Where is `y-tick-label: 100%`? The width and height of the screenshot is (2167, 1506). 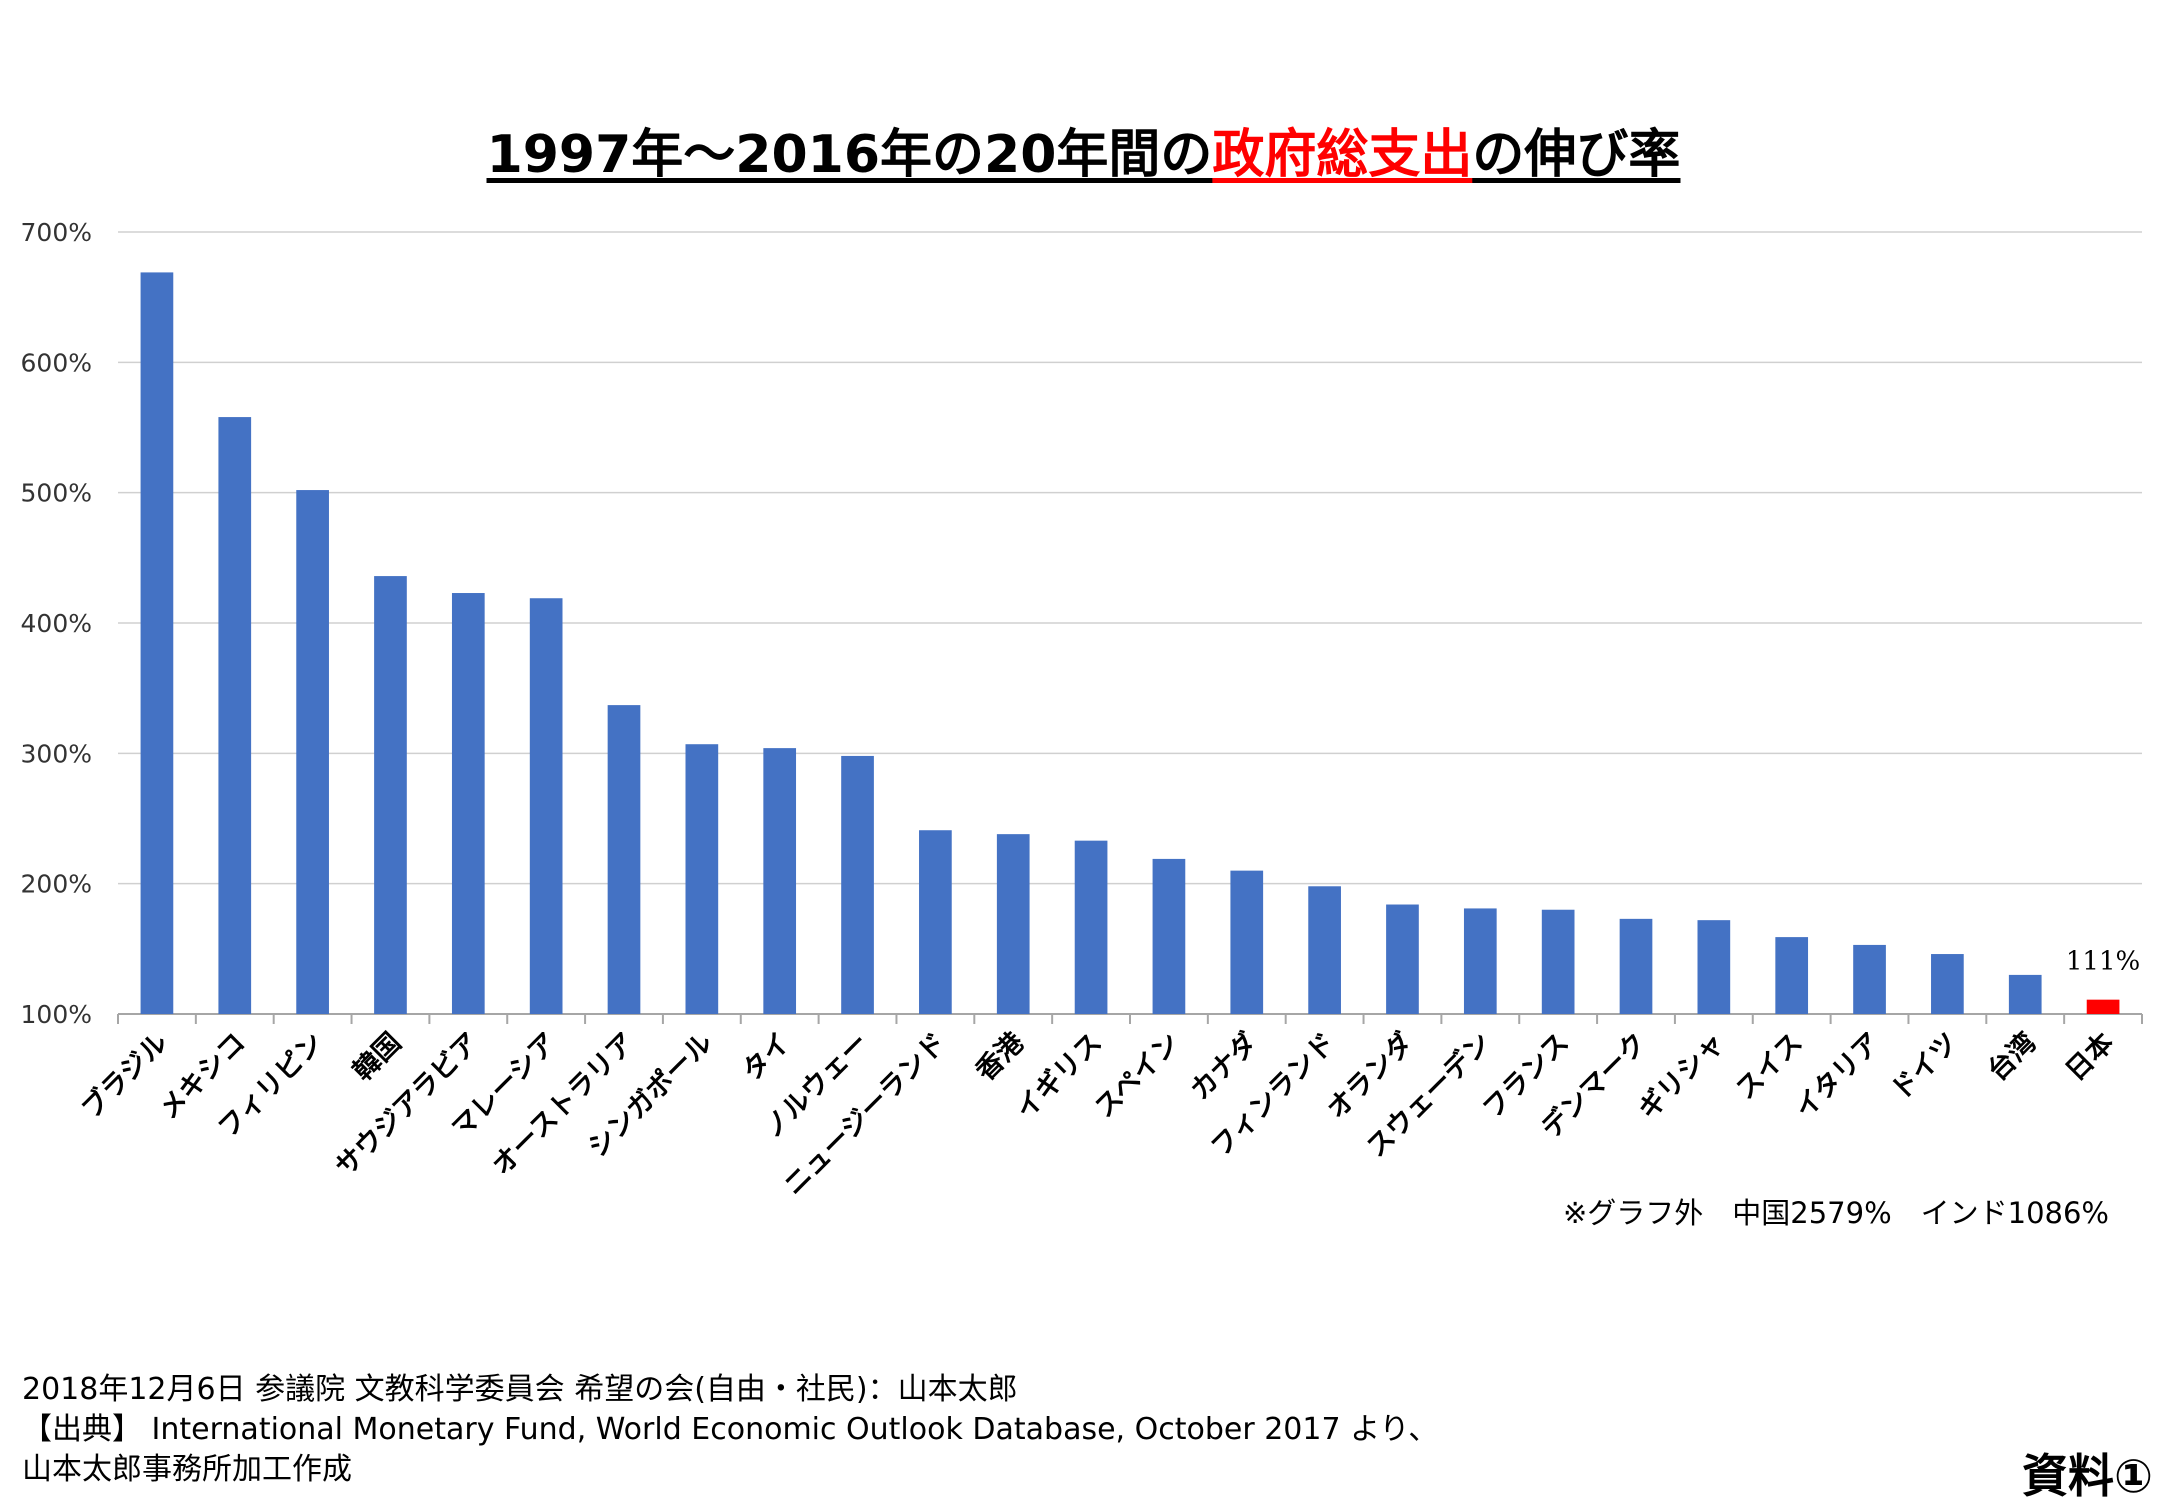 y-tick-label: 100% is located at coordinates (56, 1014).